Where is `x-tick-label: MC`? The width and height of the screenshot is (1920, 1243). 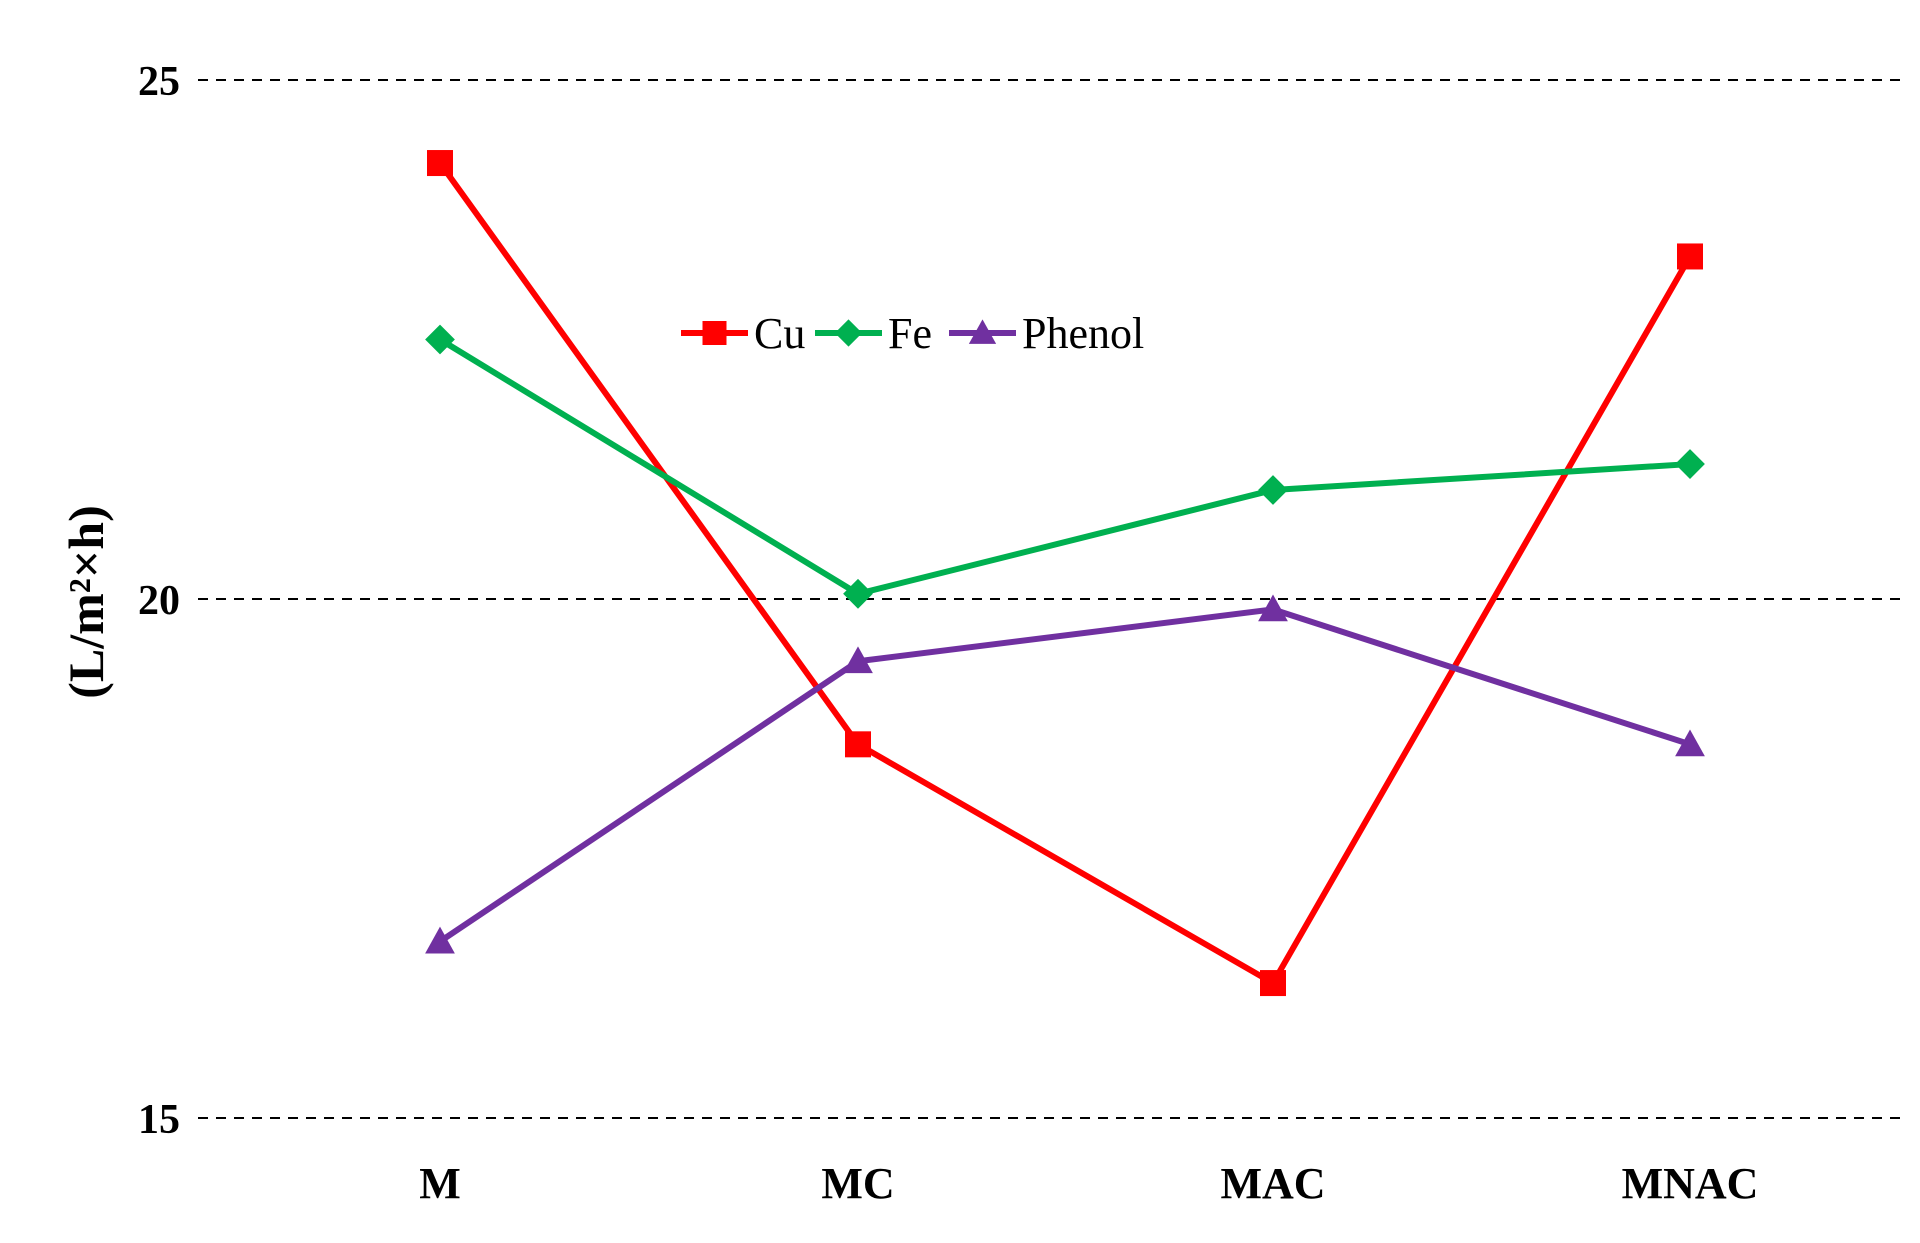
x-tick-label: MC is located at coordinates (857, 1183).